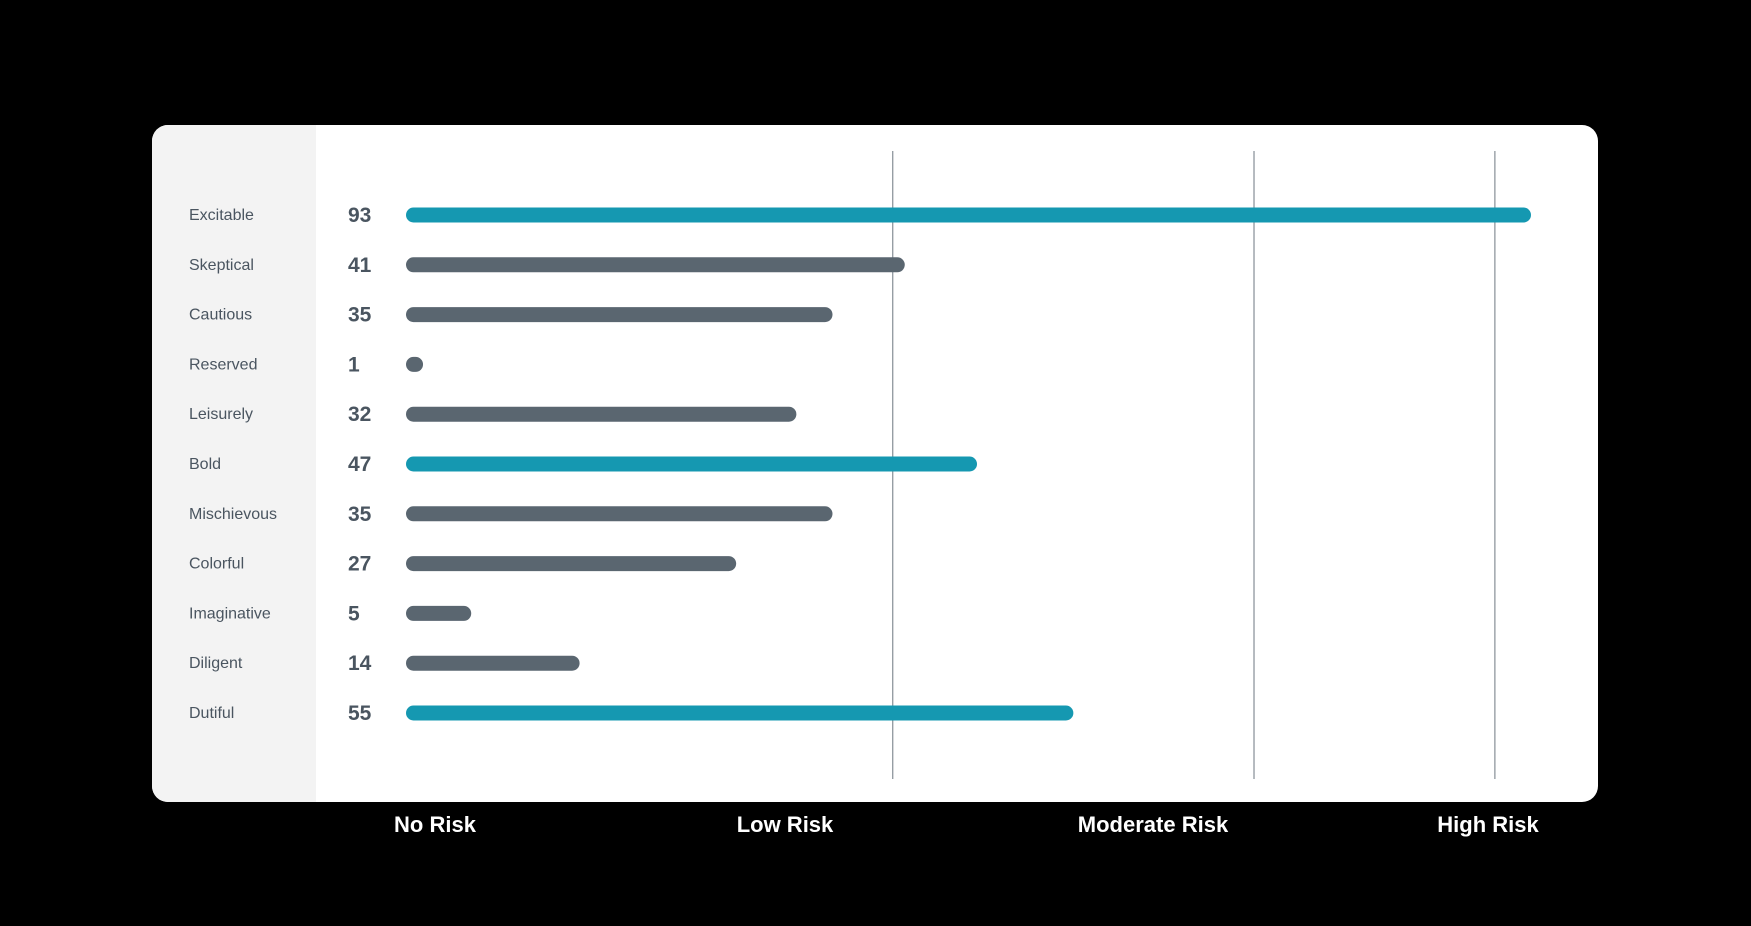  What do you see at coordinates (415, 364) in the screenshot?
I see `bar-reserved` at bounding box center [415, 364].